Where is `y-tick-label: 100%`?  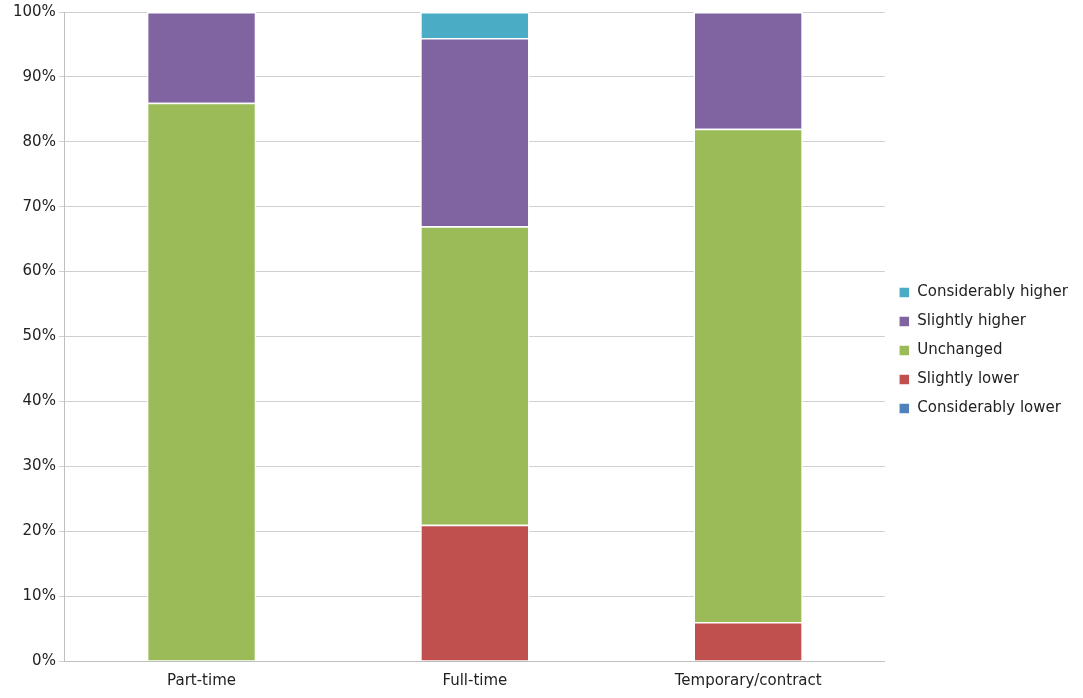 y-tick-label: 100% is located at coordinates (34, 10).